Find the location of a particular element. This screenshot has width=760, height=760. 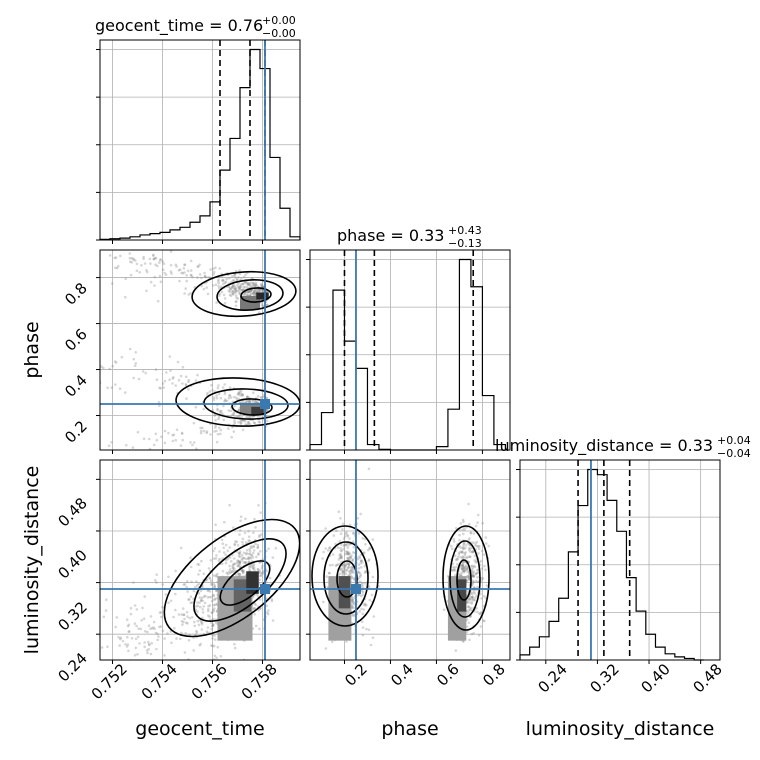

x-tick-labels-phase: 0.2 0.4 0.6 0.8 is located at coordinates (425, 675).